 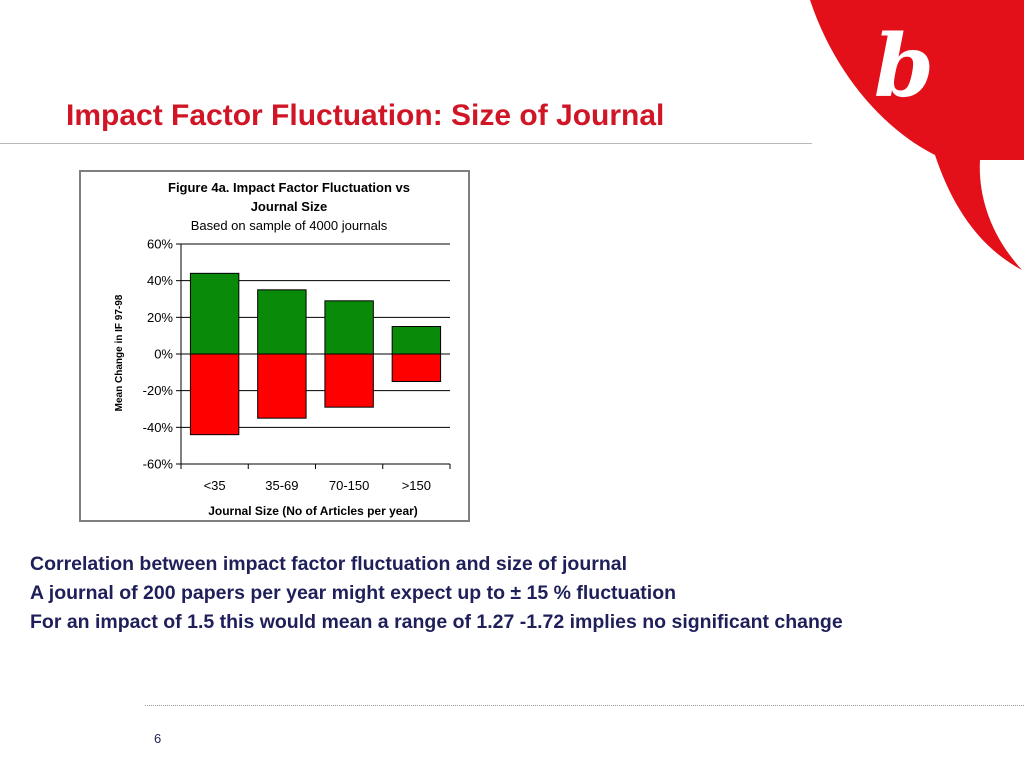 I want to click on x-tick-labels: <35 35-69 70-150 >150, so click(x=317, y=485).